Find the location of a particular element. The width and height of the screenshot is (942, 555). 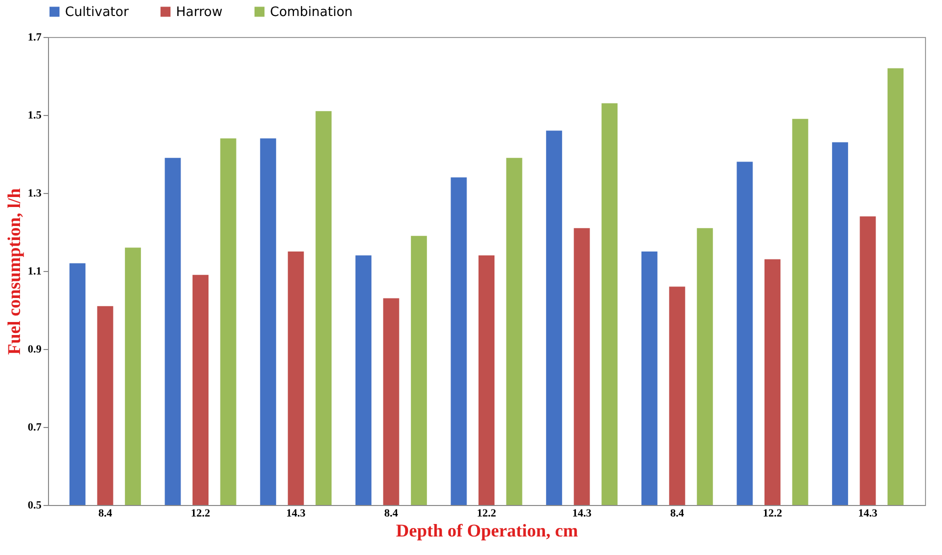

y-tick-label: 0.5 is located at coordinates (35, 506).